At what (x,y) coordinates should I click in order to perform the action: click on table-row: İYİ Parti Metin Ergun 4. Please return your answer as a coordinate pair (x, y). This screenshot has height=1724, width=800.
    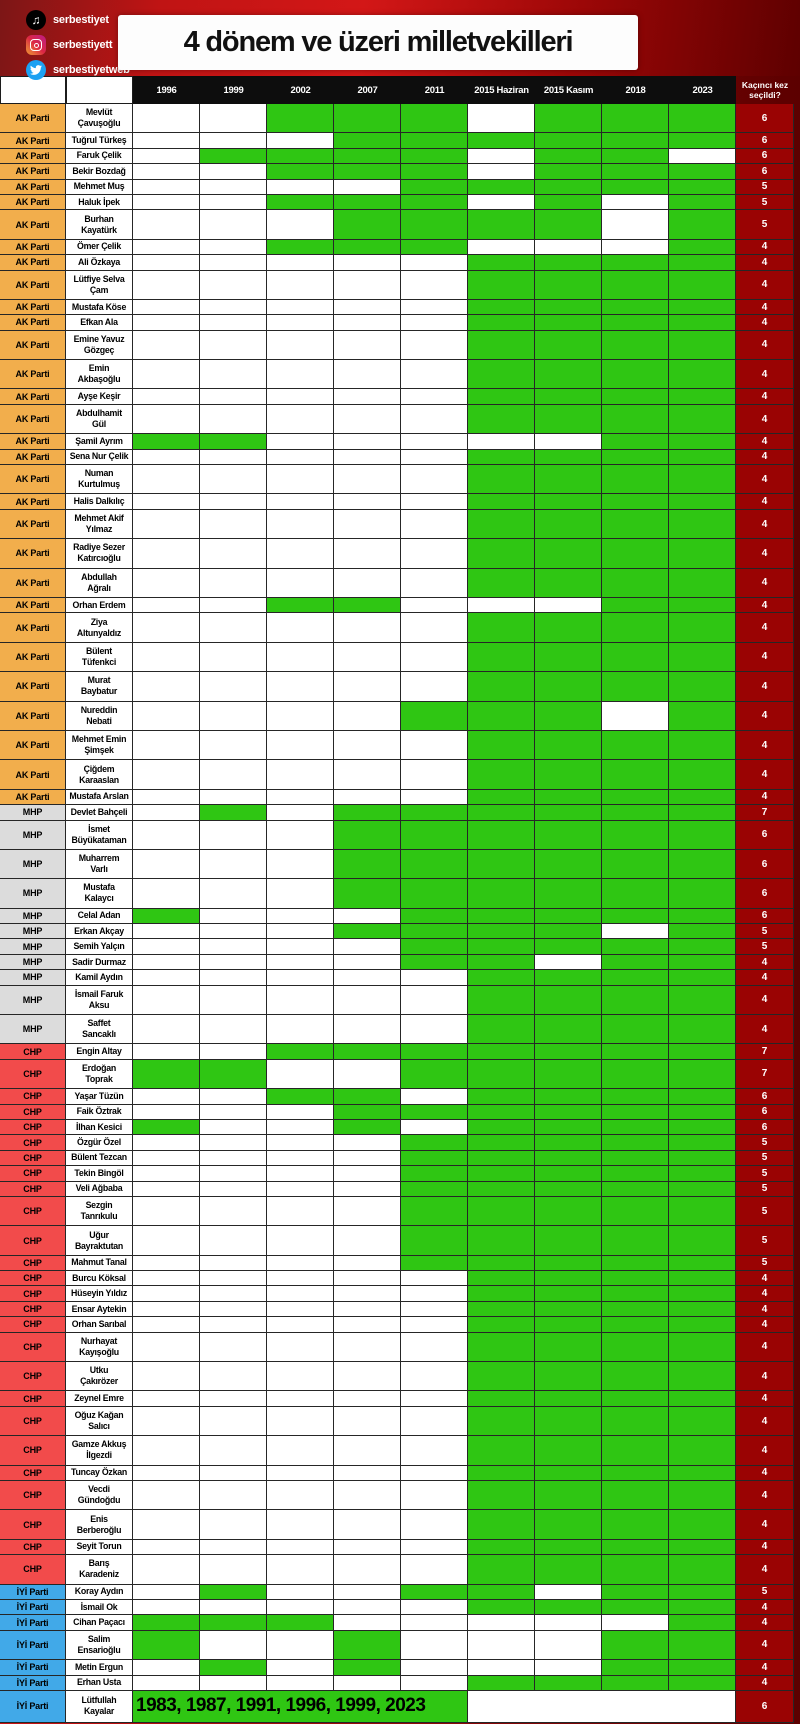
    Looking at the image, I should click on (400, 1668).